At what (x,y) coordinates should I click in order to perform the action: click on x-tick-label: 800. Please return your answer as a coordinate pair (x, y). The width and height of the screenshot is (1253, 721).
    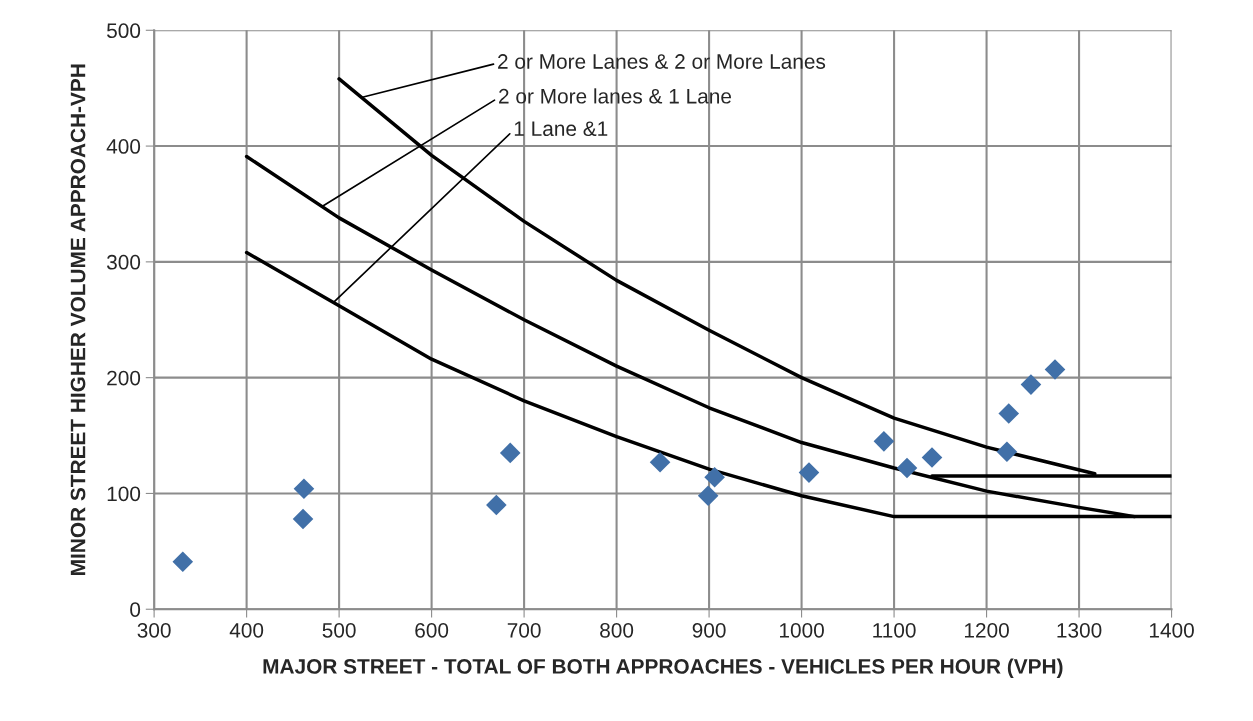
    Looking at the image, I should click on (617, 630).